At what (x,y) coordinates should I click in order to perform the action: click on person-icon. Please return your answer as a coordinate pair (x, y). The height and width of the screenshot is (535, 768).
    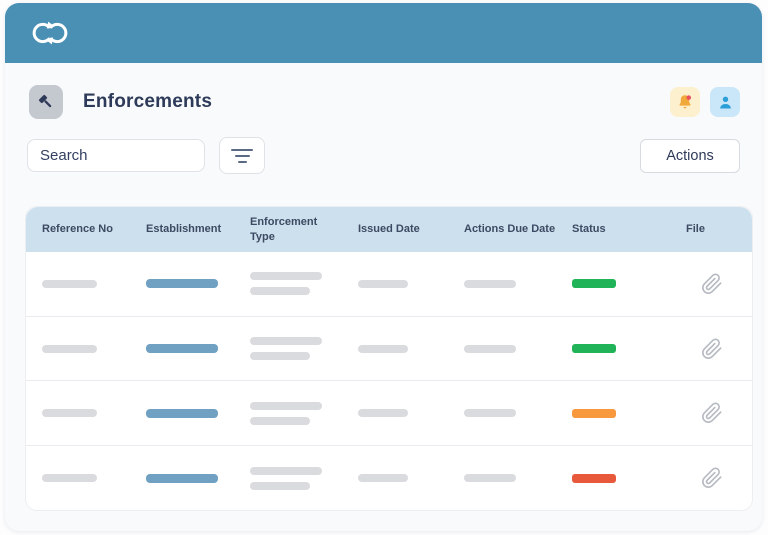
    Looking at the image, I should click on (725, 102).